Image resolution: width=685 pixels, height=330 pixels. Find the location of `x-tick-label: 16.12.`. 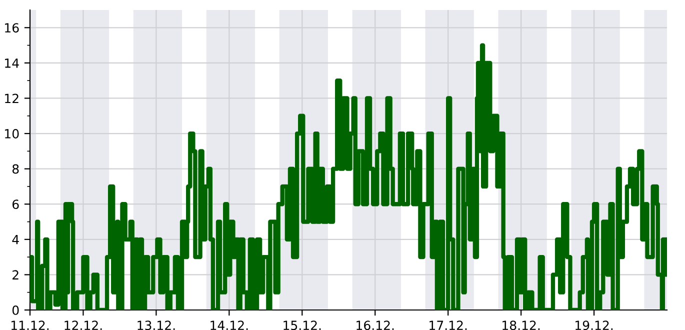

x-tick-label: 16.12. is located at coordinates (375, 325).